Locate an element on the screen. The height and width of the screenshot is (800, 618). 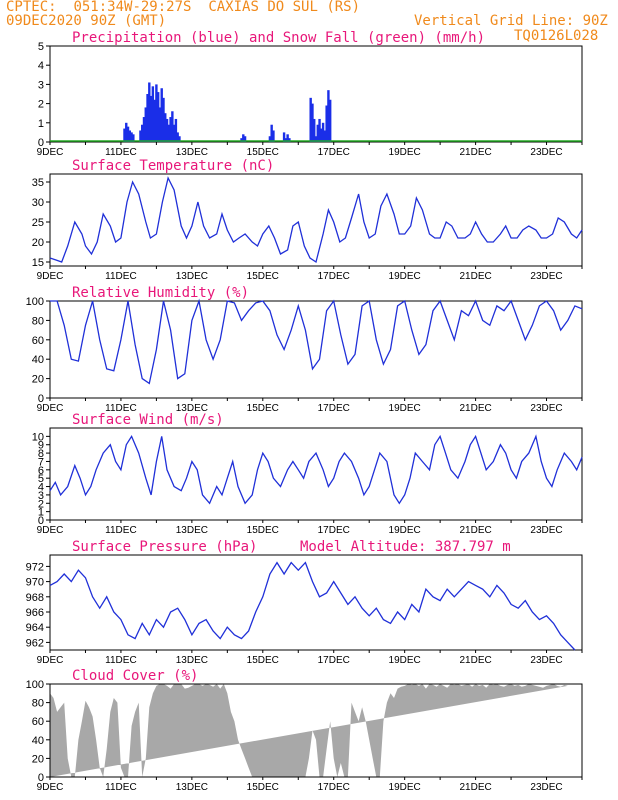
header-line-1: CPTEC: 051:34W-29:27S CAXIAS DO SUL (RS) is located at coordinates (183, 7).